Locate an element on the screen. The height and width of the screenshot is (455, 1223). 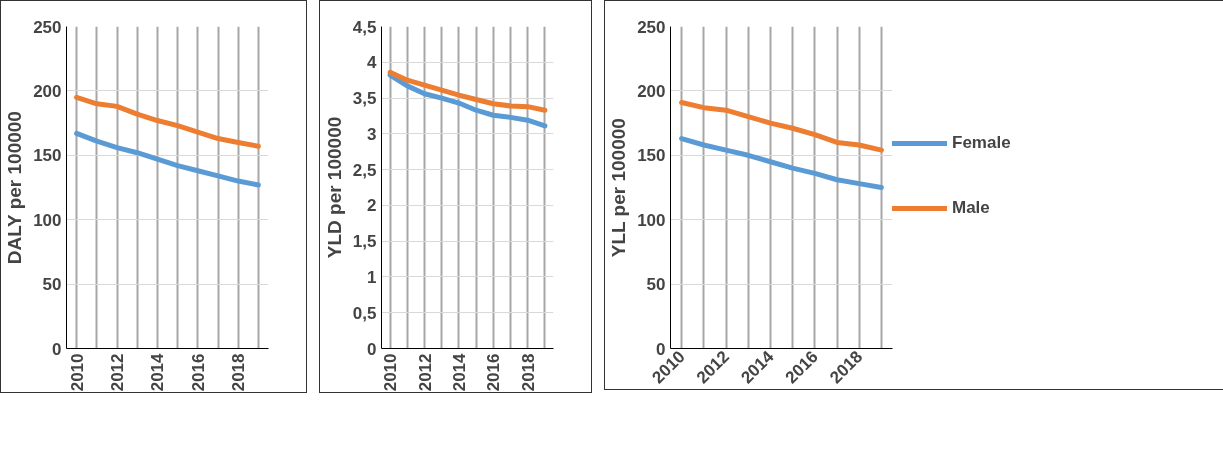
y-tick-label: 1 is located at coordinates (372, 277).